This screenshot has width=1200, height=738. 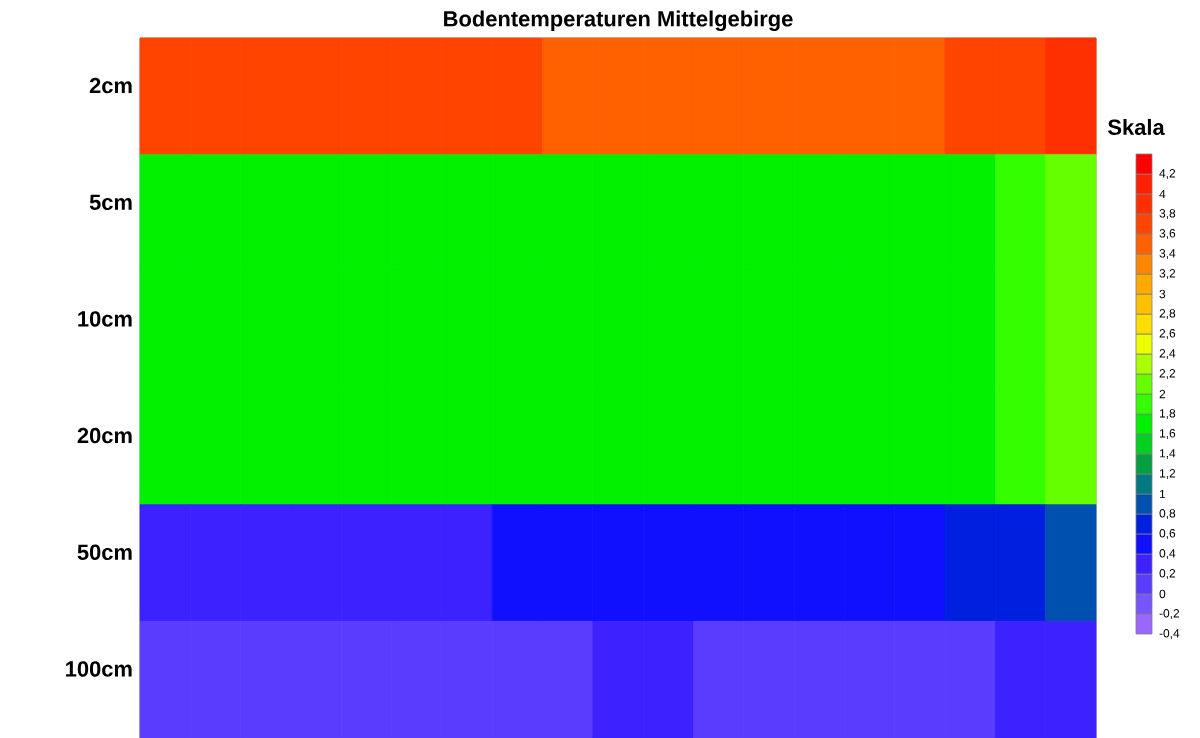 What do you see at coordinates (618, 21) in the screenshot?
I see `chart-title: Bodentemperaturen Mittelgebirge` at bounding box center [618, 21].